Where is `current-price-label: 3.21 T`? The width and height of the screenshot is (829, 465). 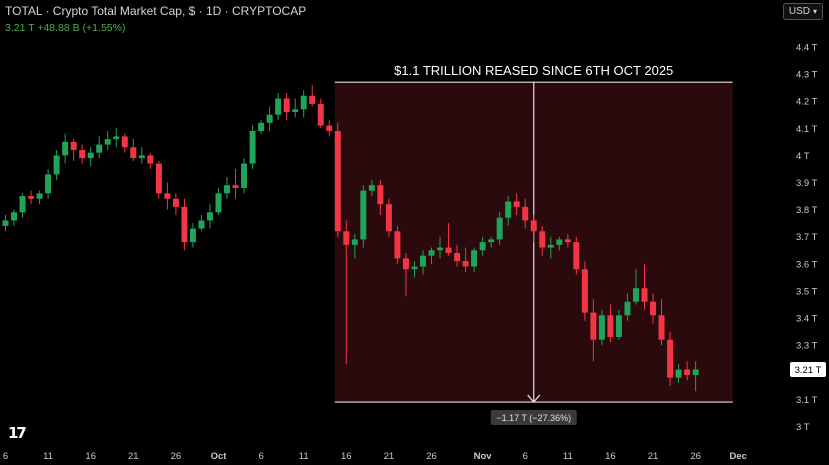 current-price-label: 3.21 T is located at coordinates (808, 370).